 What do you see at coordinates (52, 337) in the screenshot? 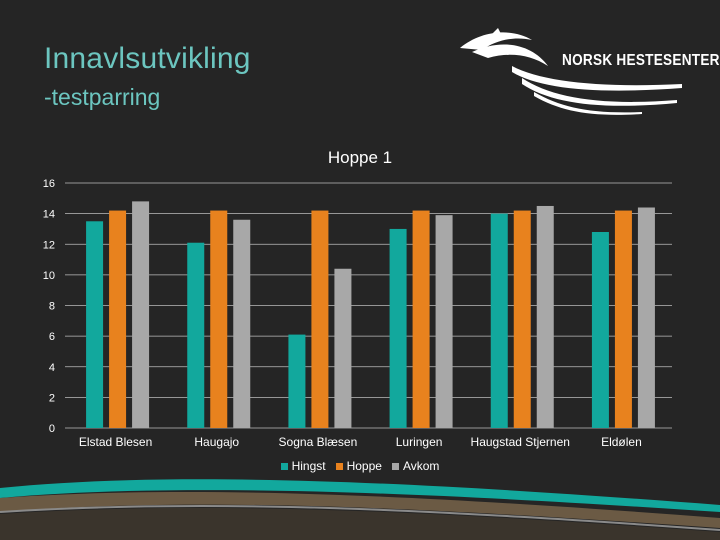
I see `y-tick-label: 6` at bounding box center [52, 337].